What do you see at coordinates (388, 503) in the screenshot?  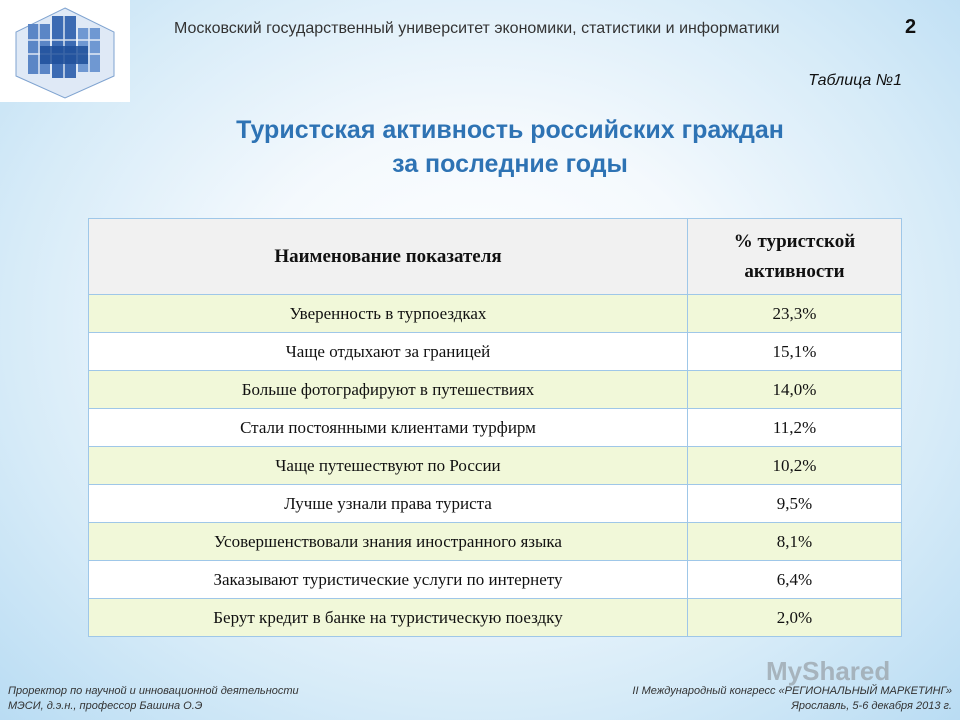 I see `row-label: Лучше узнали права туриста` at bounding box center [388, 503].